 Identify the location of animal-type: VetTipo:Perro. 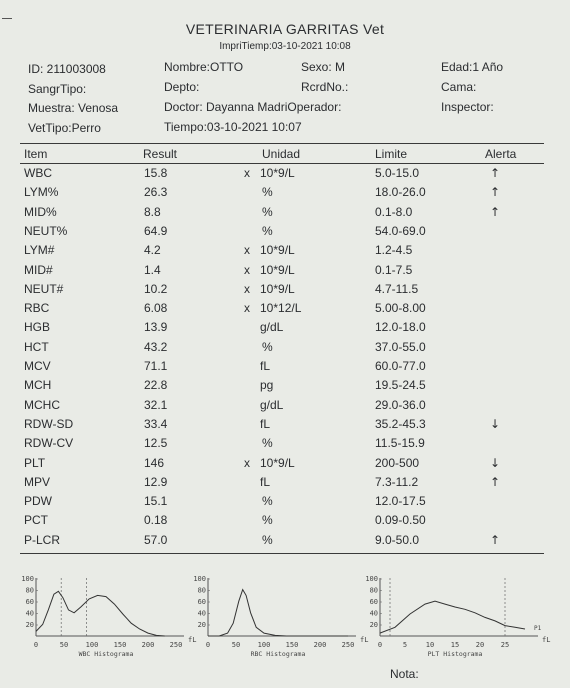
(64, 128).